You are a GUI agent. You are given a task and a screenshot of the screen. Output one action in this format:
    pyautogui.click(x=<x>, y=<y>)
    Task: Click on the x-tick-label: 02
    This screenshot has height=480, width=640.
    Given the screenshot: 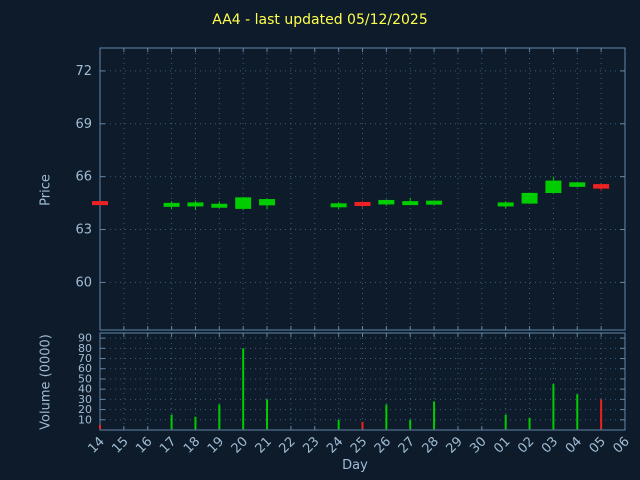 What is the action you would take?
    pyautogui.click(x=526, y=445)
    